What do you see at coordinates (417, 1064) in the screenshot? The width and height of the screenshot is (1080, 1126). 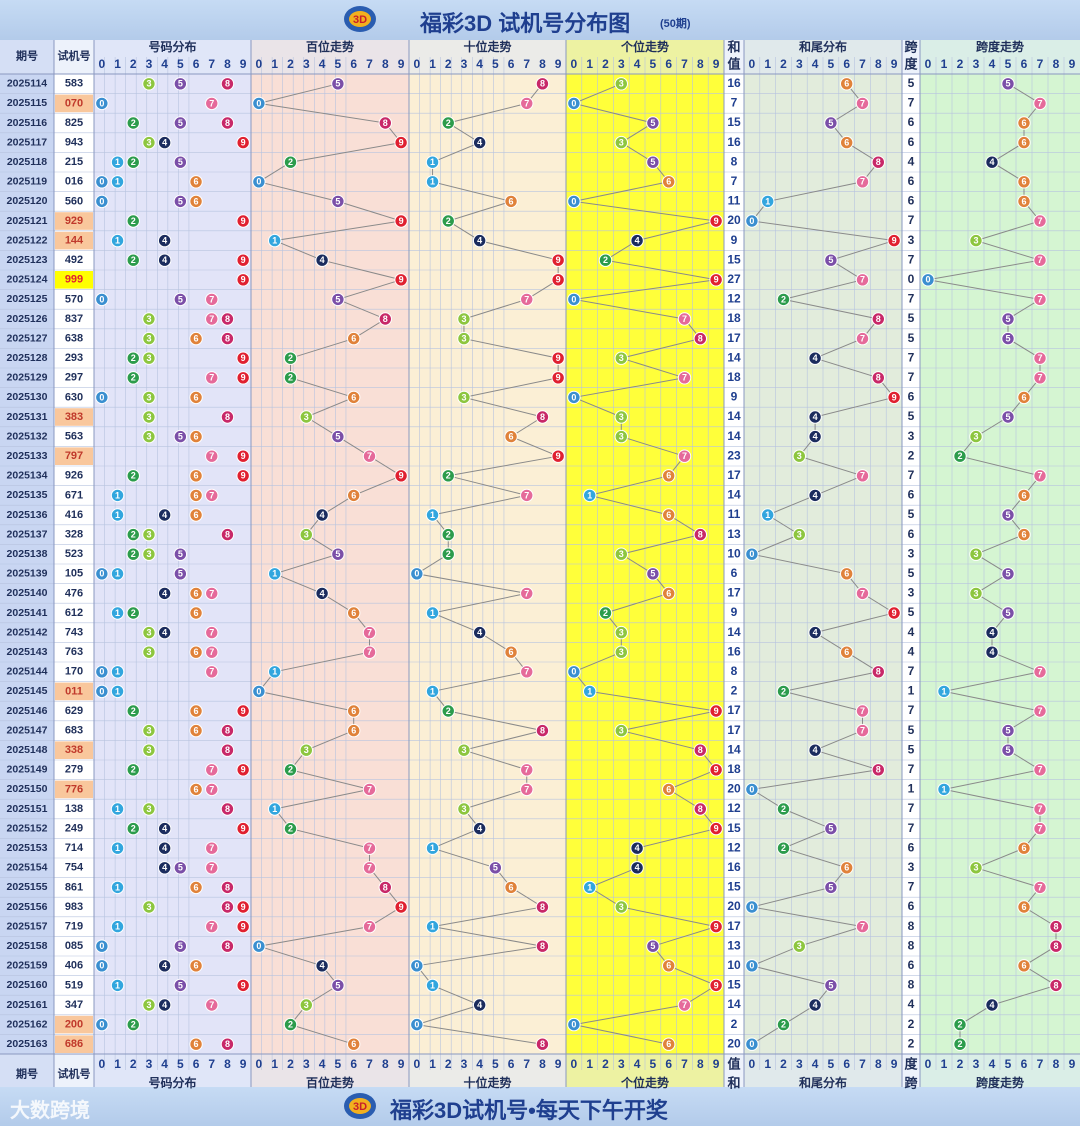 I see `ten-digit-header-bottom: 0` at bounding box center [417, 1064].